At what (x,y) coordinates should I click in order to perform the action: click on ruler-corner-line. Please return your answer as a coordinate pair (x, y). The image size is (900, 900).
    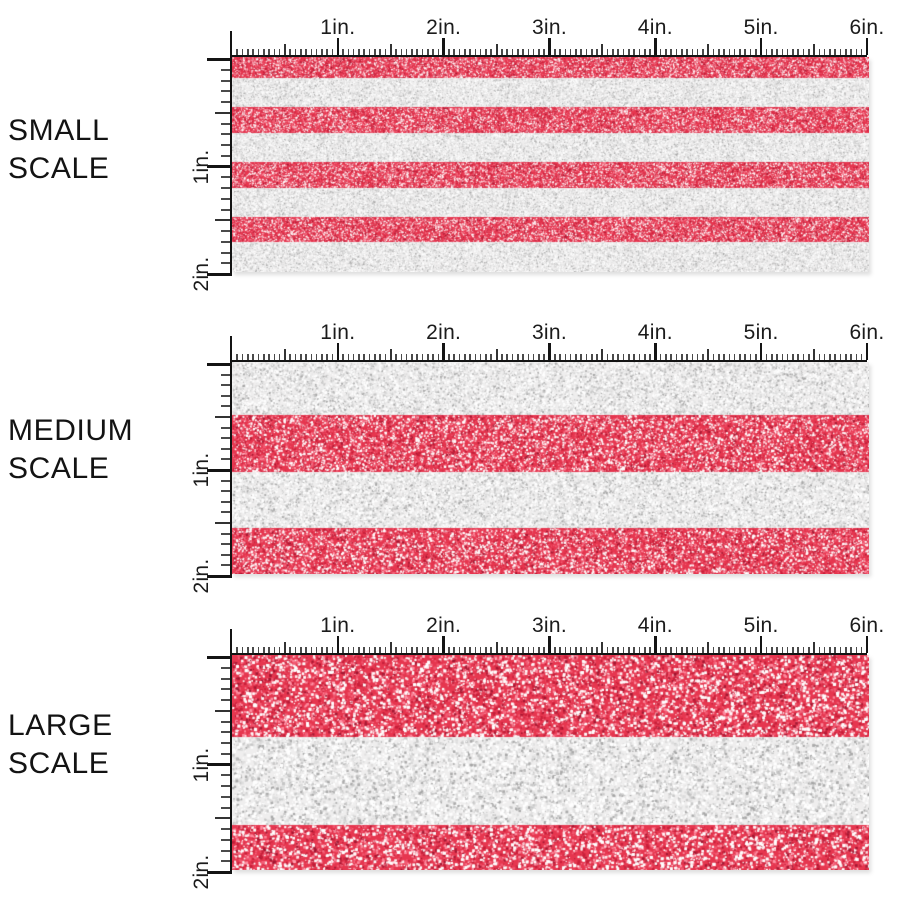
    Looking at the image, I should click on (231, 153).